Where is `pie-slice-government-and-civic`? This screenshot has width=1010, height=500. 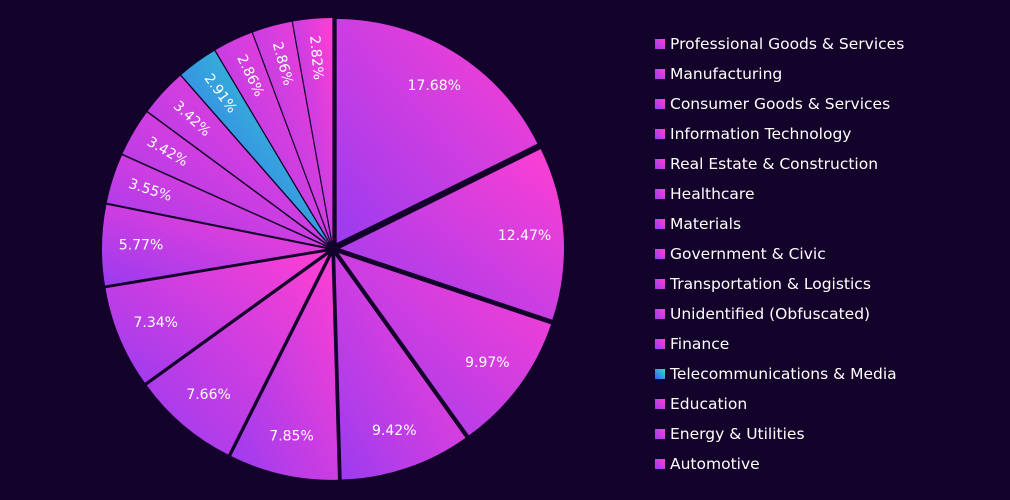
pie-slice-government-and-civic is located at coordinates (214, 245).